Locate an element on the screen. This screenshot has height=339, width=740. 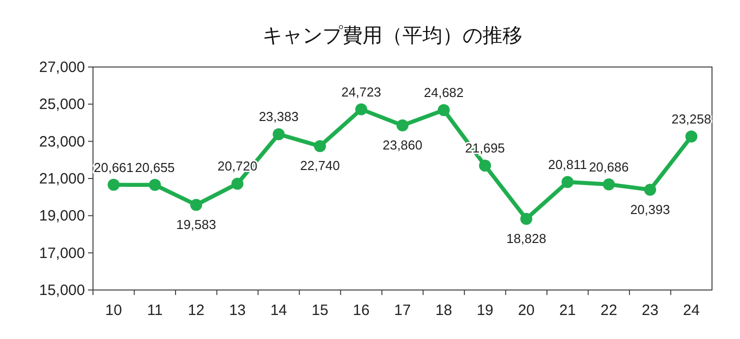
chart-title: キャンプ費用（平均）の推移 is located at coordinates (392, 36).